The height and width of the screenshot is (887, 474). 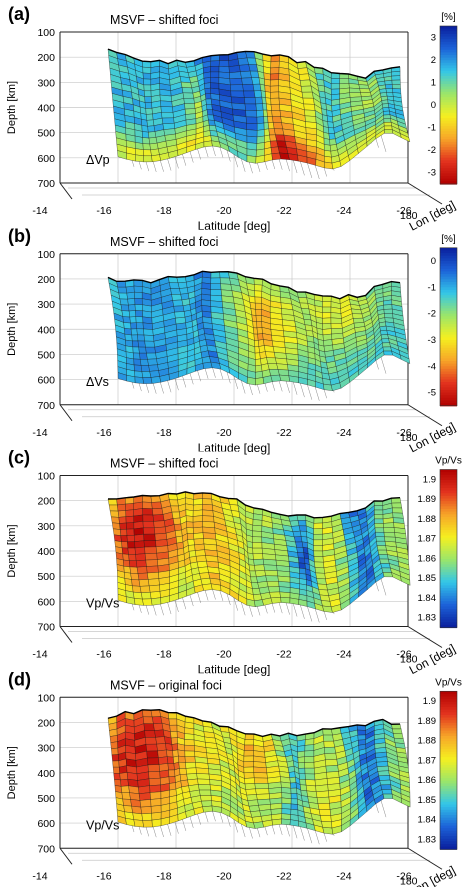 I want to click on lon-axis-line, so click(x=425, y=415).